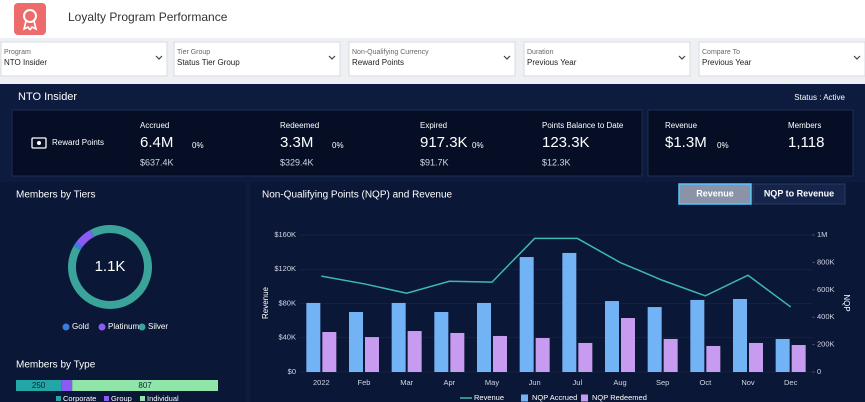  What do you see at coordinates (806, 142) in the screenshot?
I see `kpi-value: 1,118` at bounding box center [806, 142].